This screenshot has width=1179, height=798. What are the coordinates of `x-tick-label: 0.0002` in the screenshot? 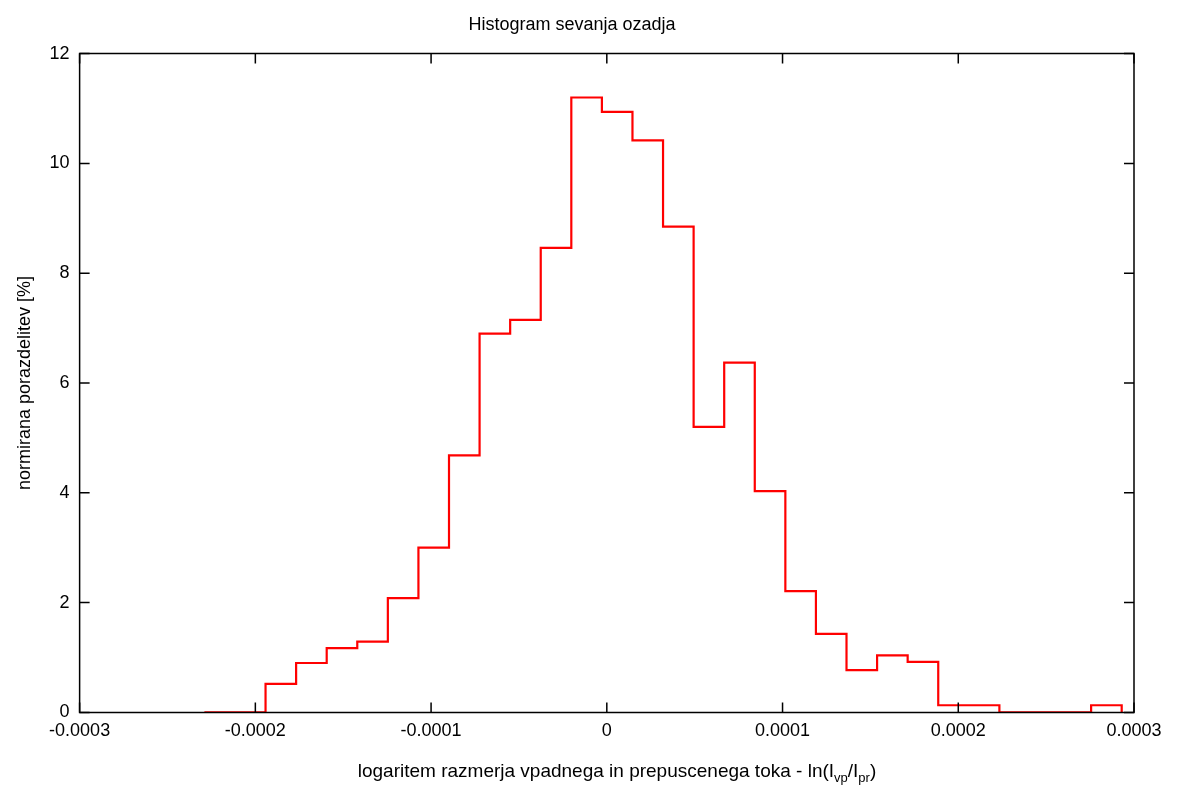 It's located at (958, 730).